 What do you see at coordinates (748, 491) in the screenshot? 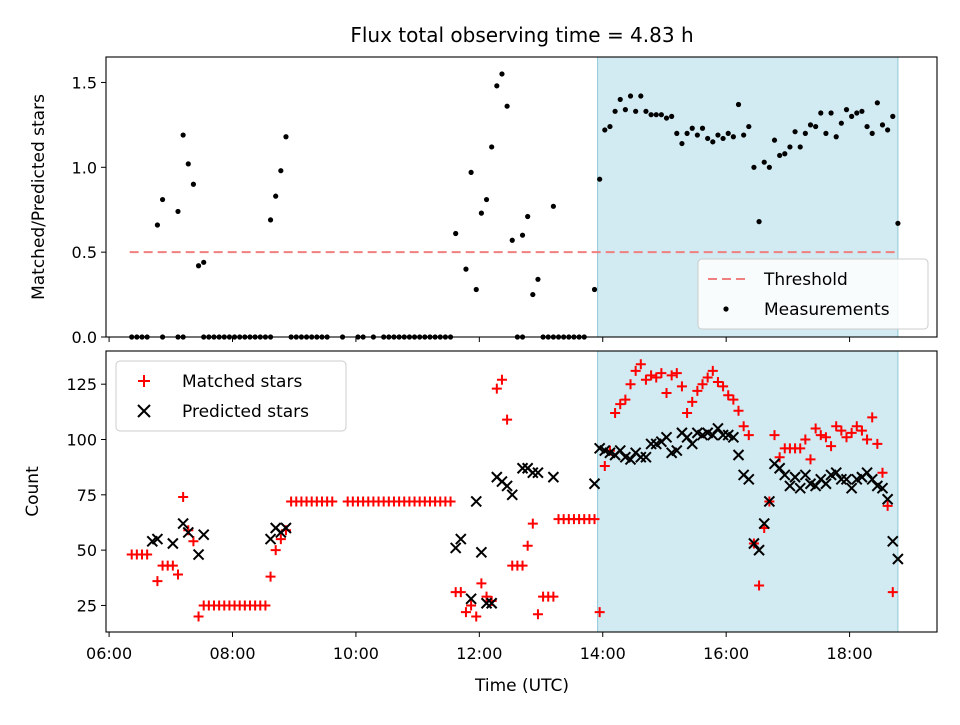
I see `shaded-region` at bounding box center [748, 491].